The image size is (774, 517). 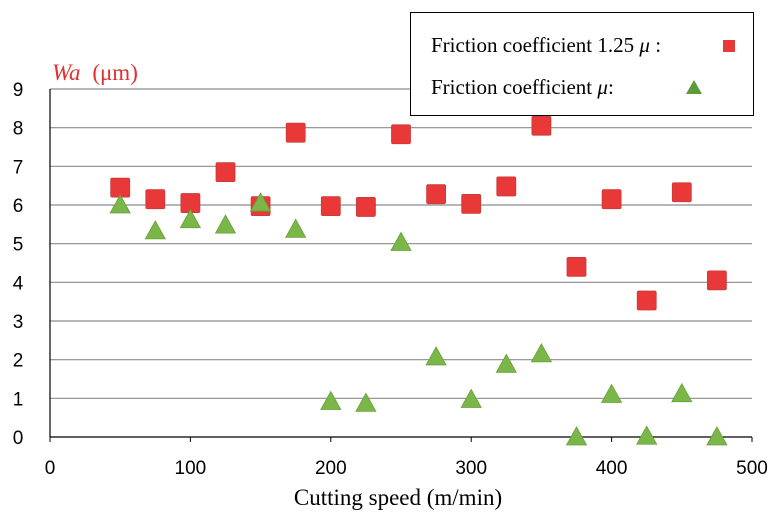 I want to click on legend-triangle-marker, so click(x=694, y=87).